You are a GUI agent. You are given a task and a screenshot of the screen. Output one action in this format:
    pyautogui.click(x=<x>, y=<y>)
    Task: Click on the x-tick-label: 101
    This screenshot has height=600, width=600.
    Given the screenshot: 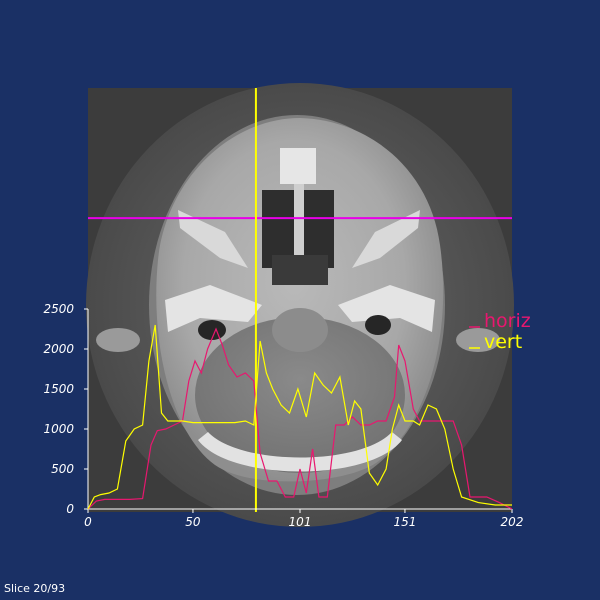 What is the action you would take?
    pyautogui.click(x=300, y=522)
    